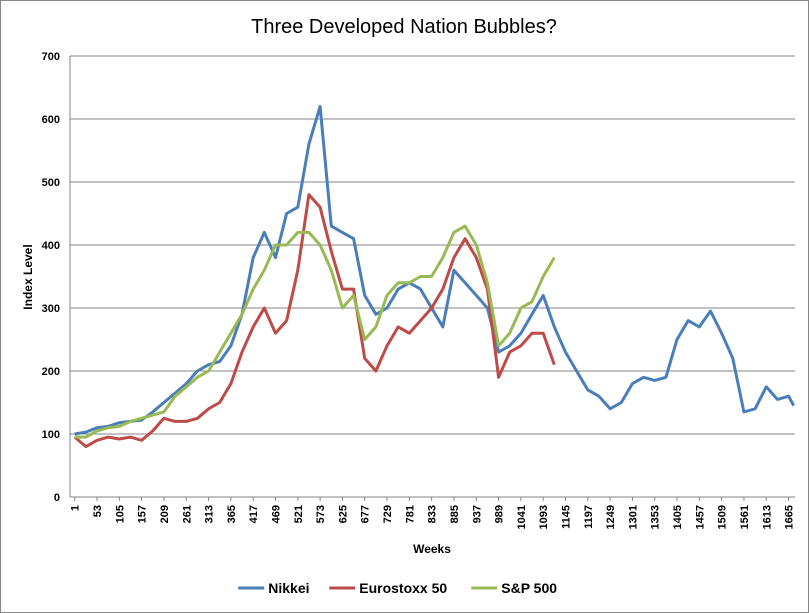 Image resolution: width=809 pixels, height=613 pixels. I want to click on x-tick-label: 625, so click(343, 514).